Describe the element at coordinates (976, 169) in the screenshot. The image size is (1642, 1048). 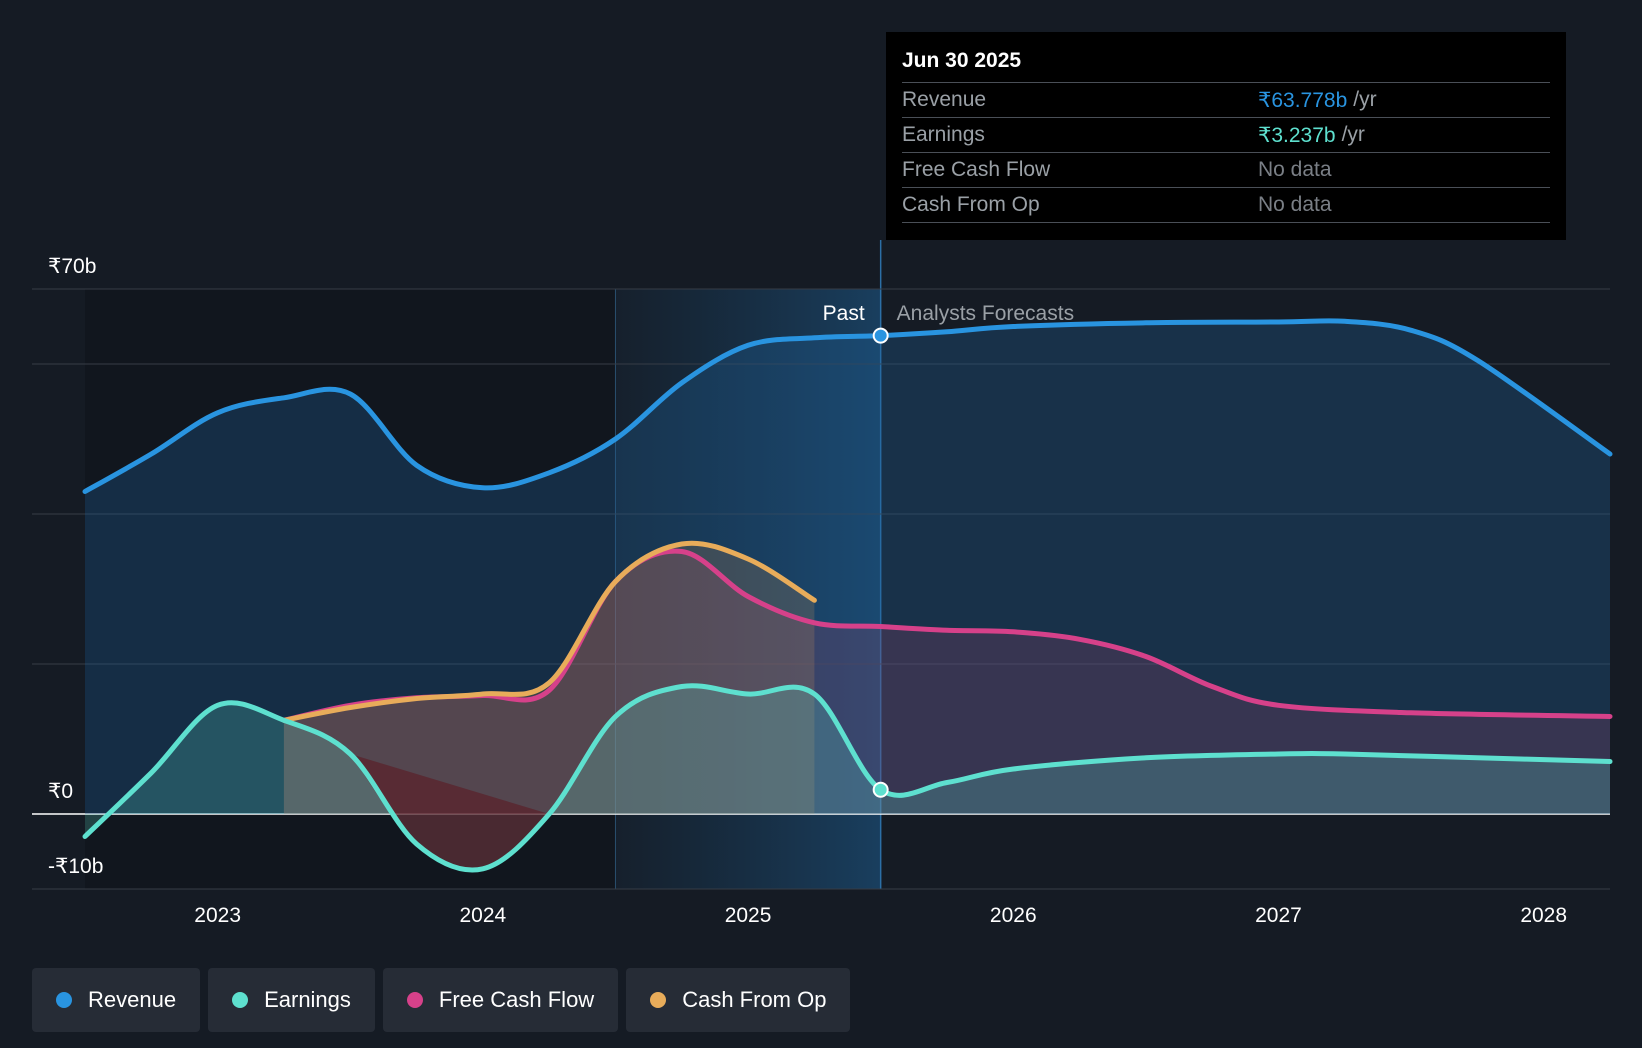
I see `tooltip-label: Free Cash Flow` at that location.